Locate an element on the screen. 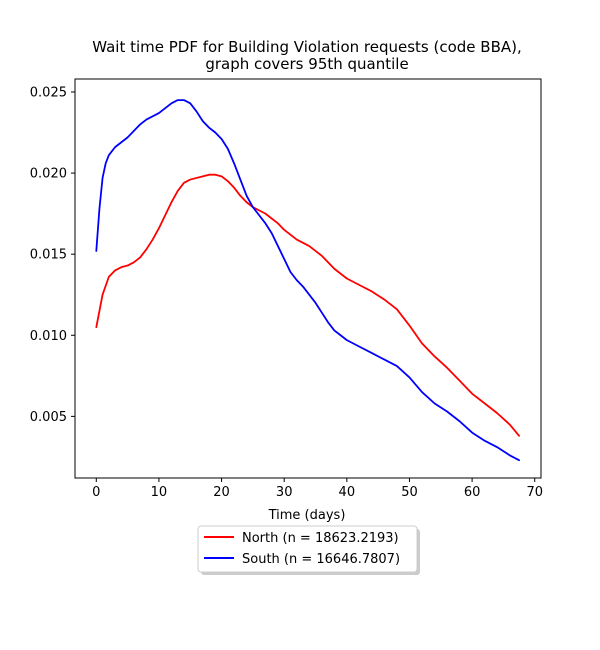 The height and width of the screenshot is (650, 600). y-tick-label: 0.010 is located at coordinates (48, 336).